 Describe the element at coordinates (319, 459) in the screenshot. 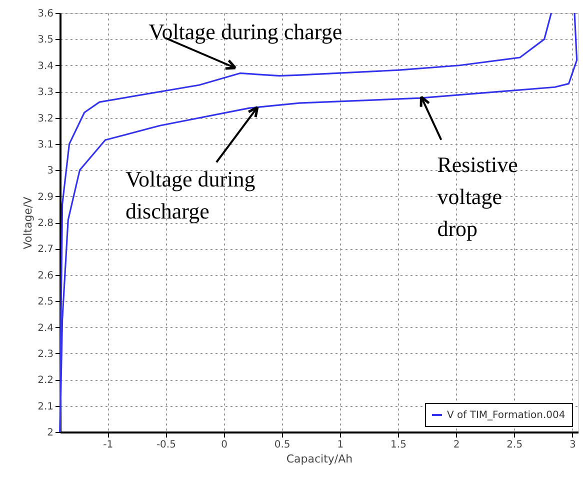

I see `x-axis-title: Capacity/Ah` at that location.